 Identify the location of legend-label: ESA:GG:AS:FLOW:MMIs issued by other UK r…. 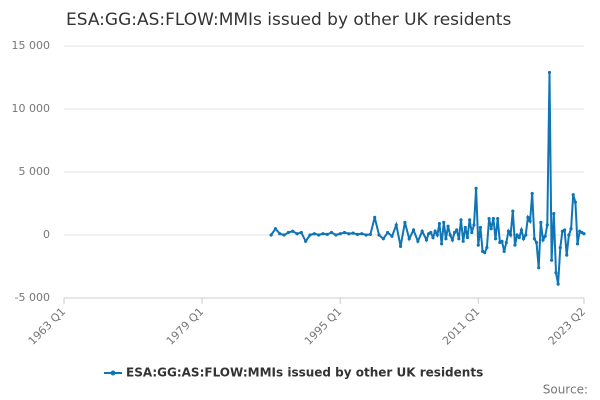
(304, 373).